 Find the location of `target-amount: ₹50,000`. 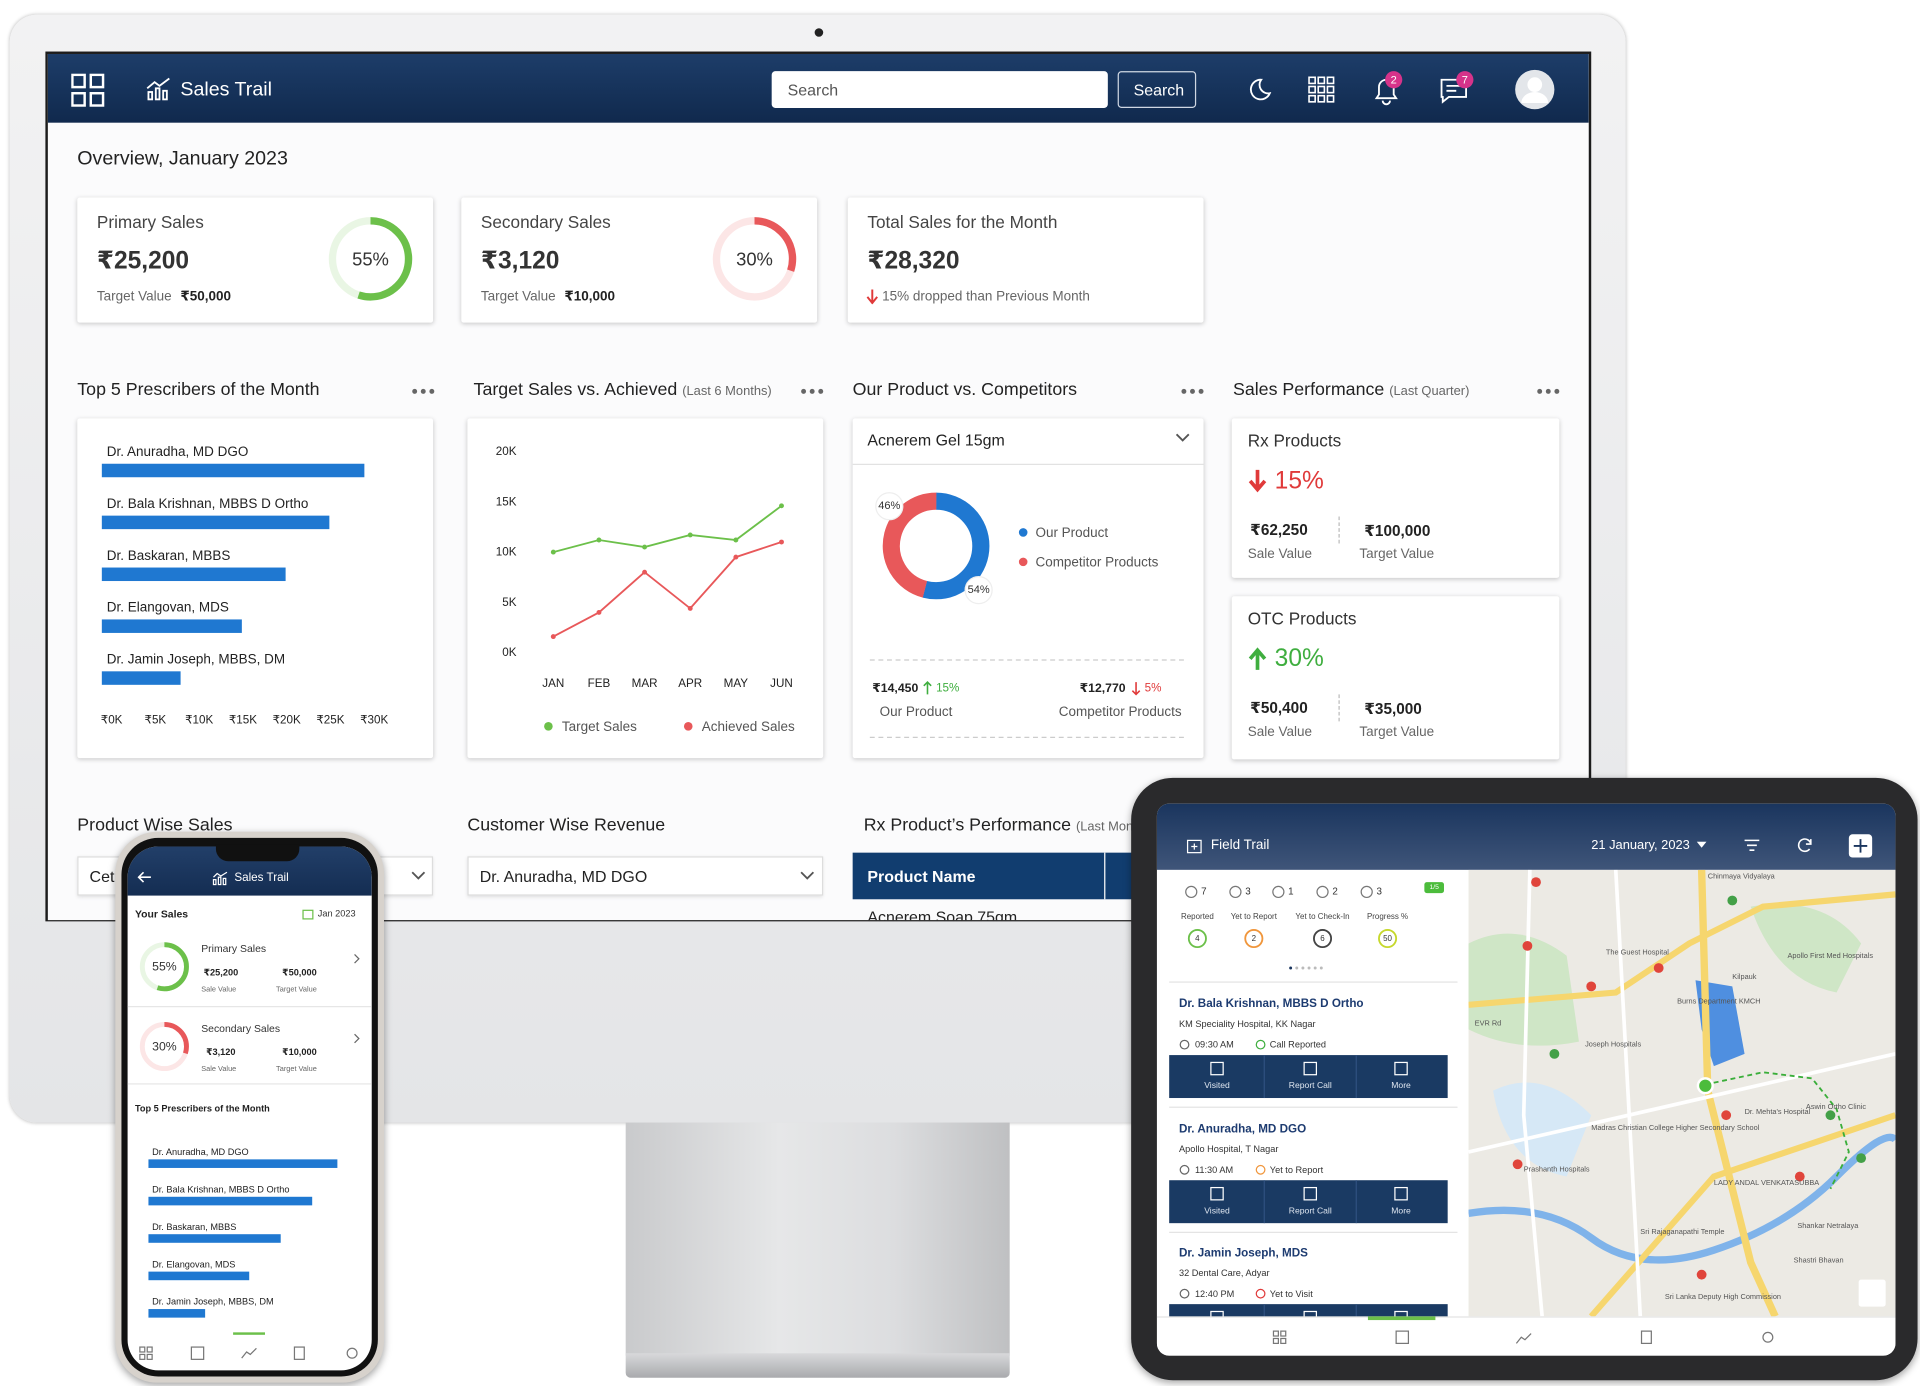

target-amount: ₹50,000 is located at coordinates (299, 972).